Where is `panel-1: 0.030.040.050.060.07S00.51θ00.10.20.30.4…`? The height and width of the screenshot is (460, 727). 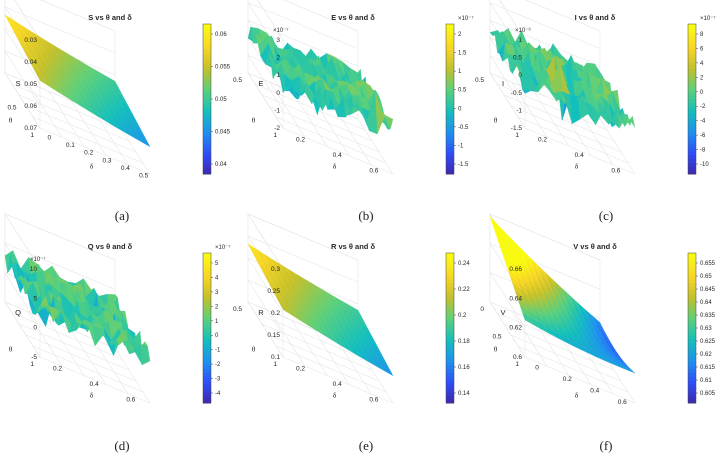 panel-1: 0.030.040.050.060.07S00.51θ00.10.20.30.4… is located at coordinates (117, 90).